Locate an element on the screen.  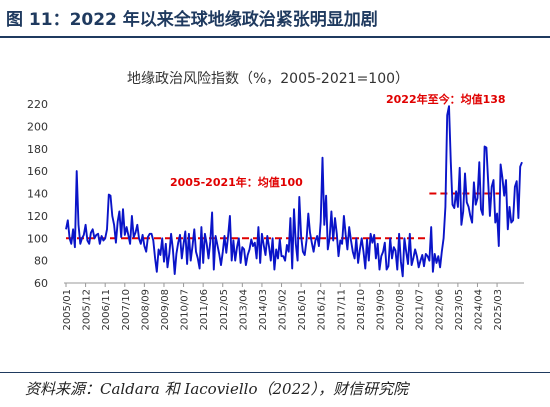
y-tick-label: 220 is located at coordinates (37, 104).